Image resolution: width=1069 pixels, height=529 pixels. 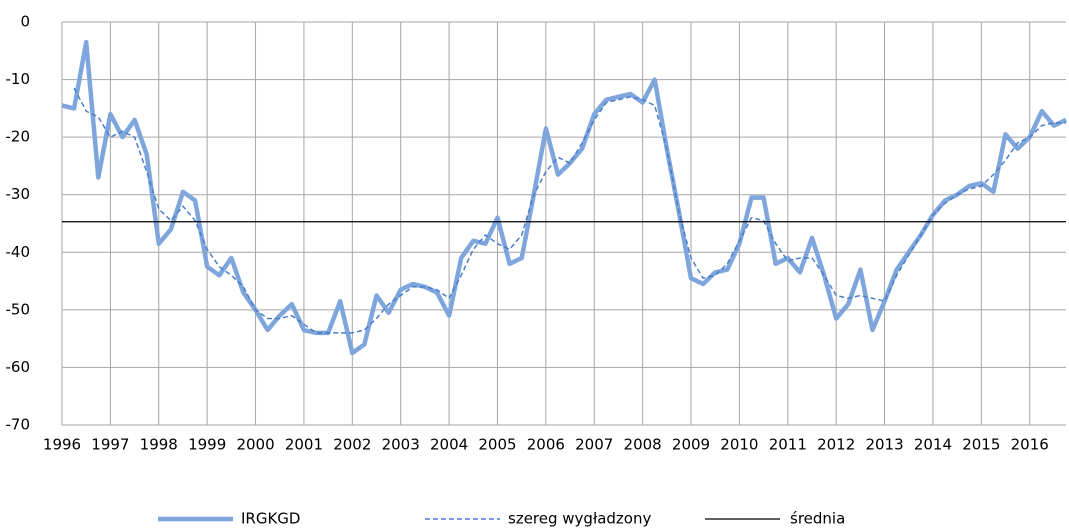 I want to click on x-tick-label: 2008, so click(x=643, y=445).